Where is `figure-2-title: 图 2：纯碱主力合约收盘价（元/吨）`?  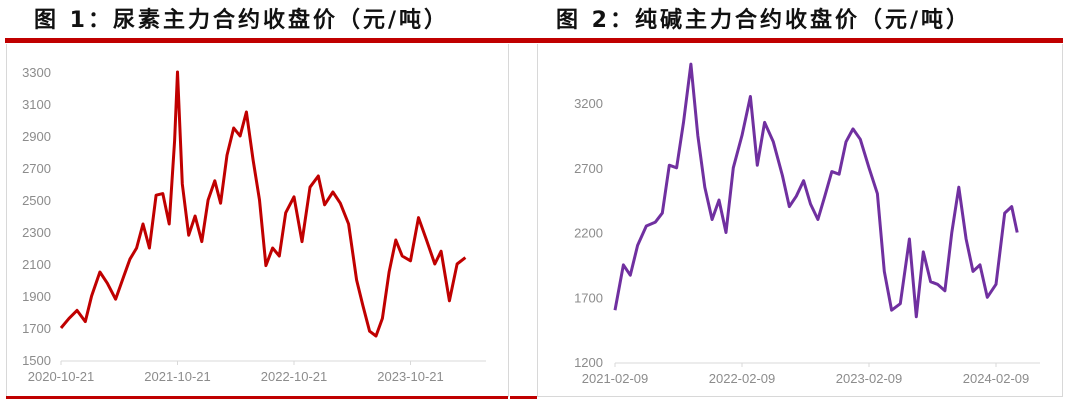
figure-2-title: 图 2：纯碱主力合约收盘价（元/吨） is located at coordinates (764, 20).